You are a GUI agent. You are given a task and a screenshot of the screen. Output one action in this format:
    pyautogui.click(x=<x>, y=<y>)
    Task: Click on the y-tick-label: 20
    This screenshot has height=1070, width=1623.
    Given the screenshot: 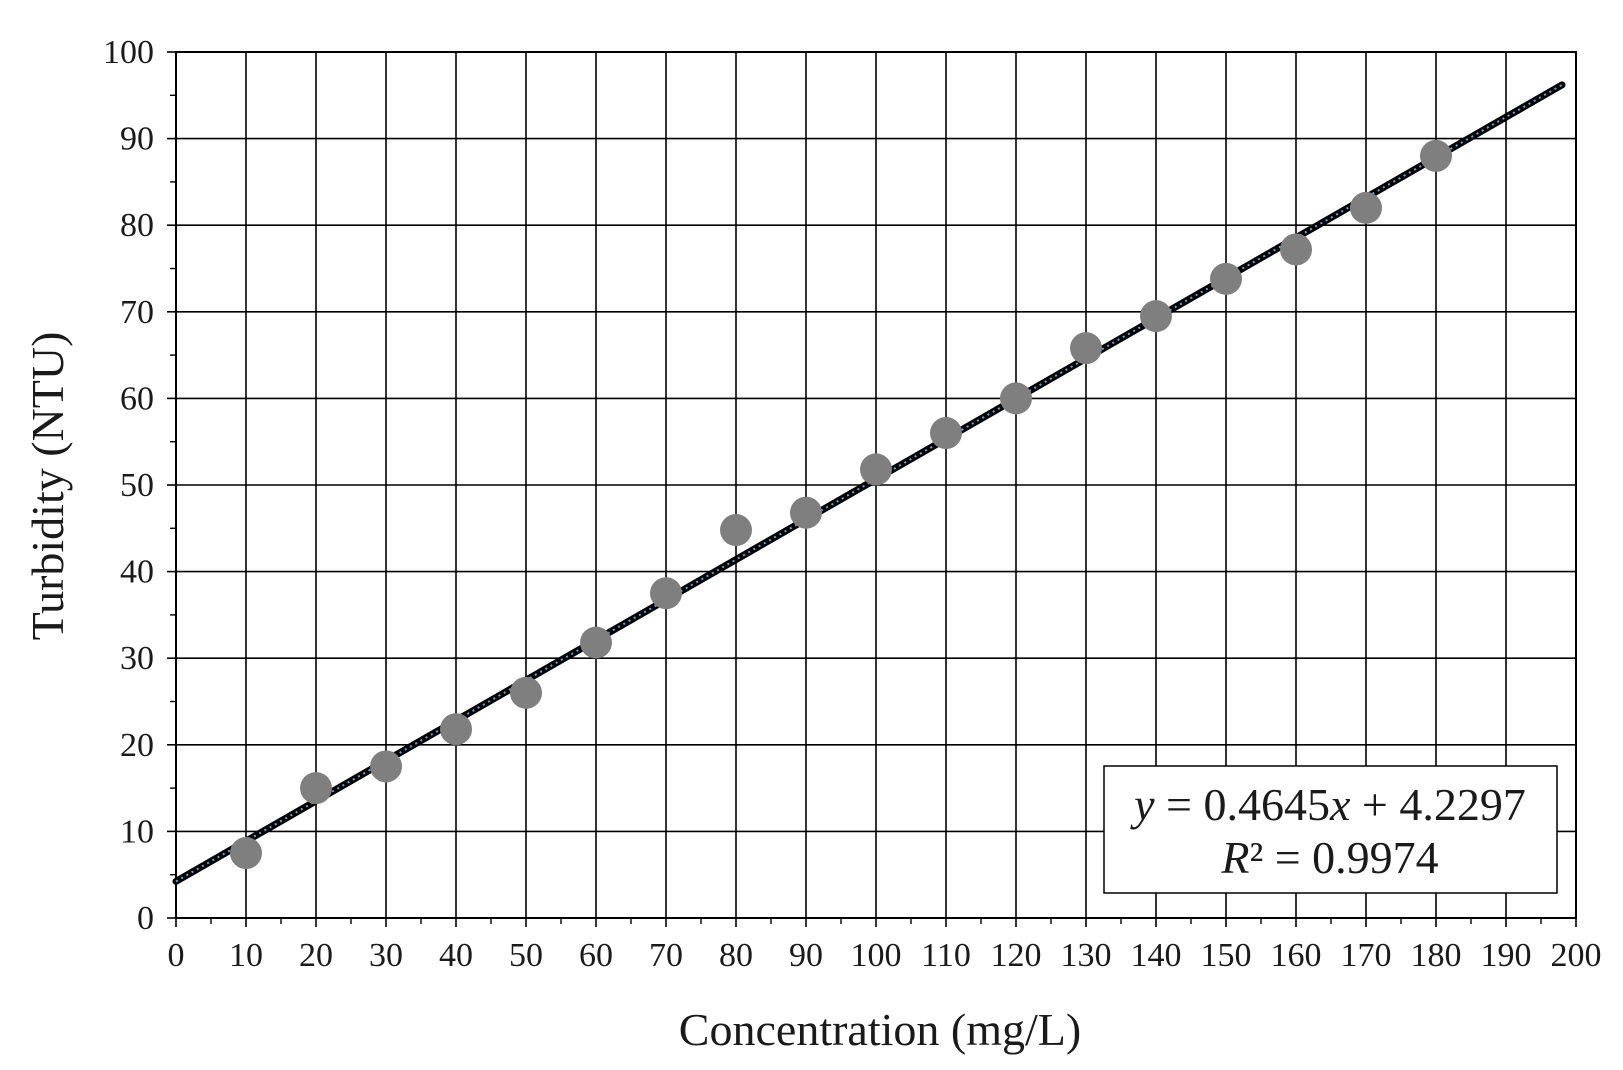 What is the action you would take?
    pyautogui.click(x=137, y=745)
    